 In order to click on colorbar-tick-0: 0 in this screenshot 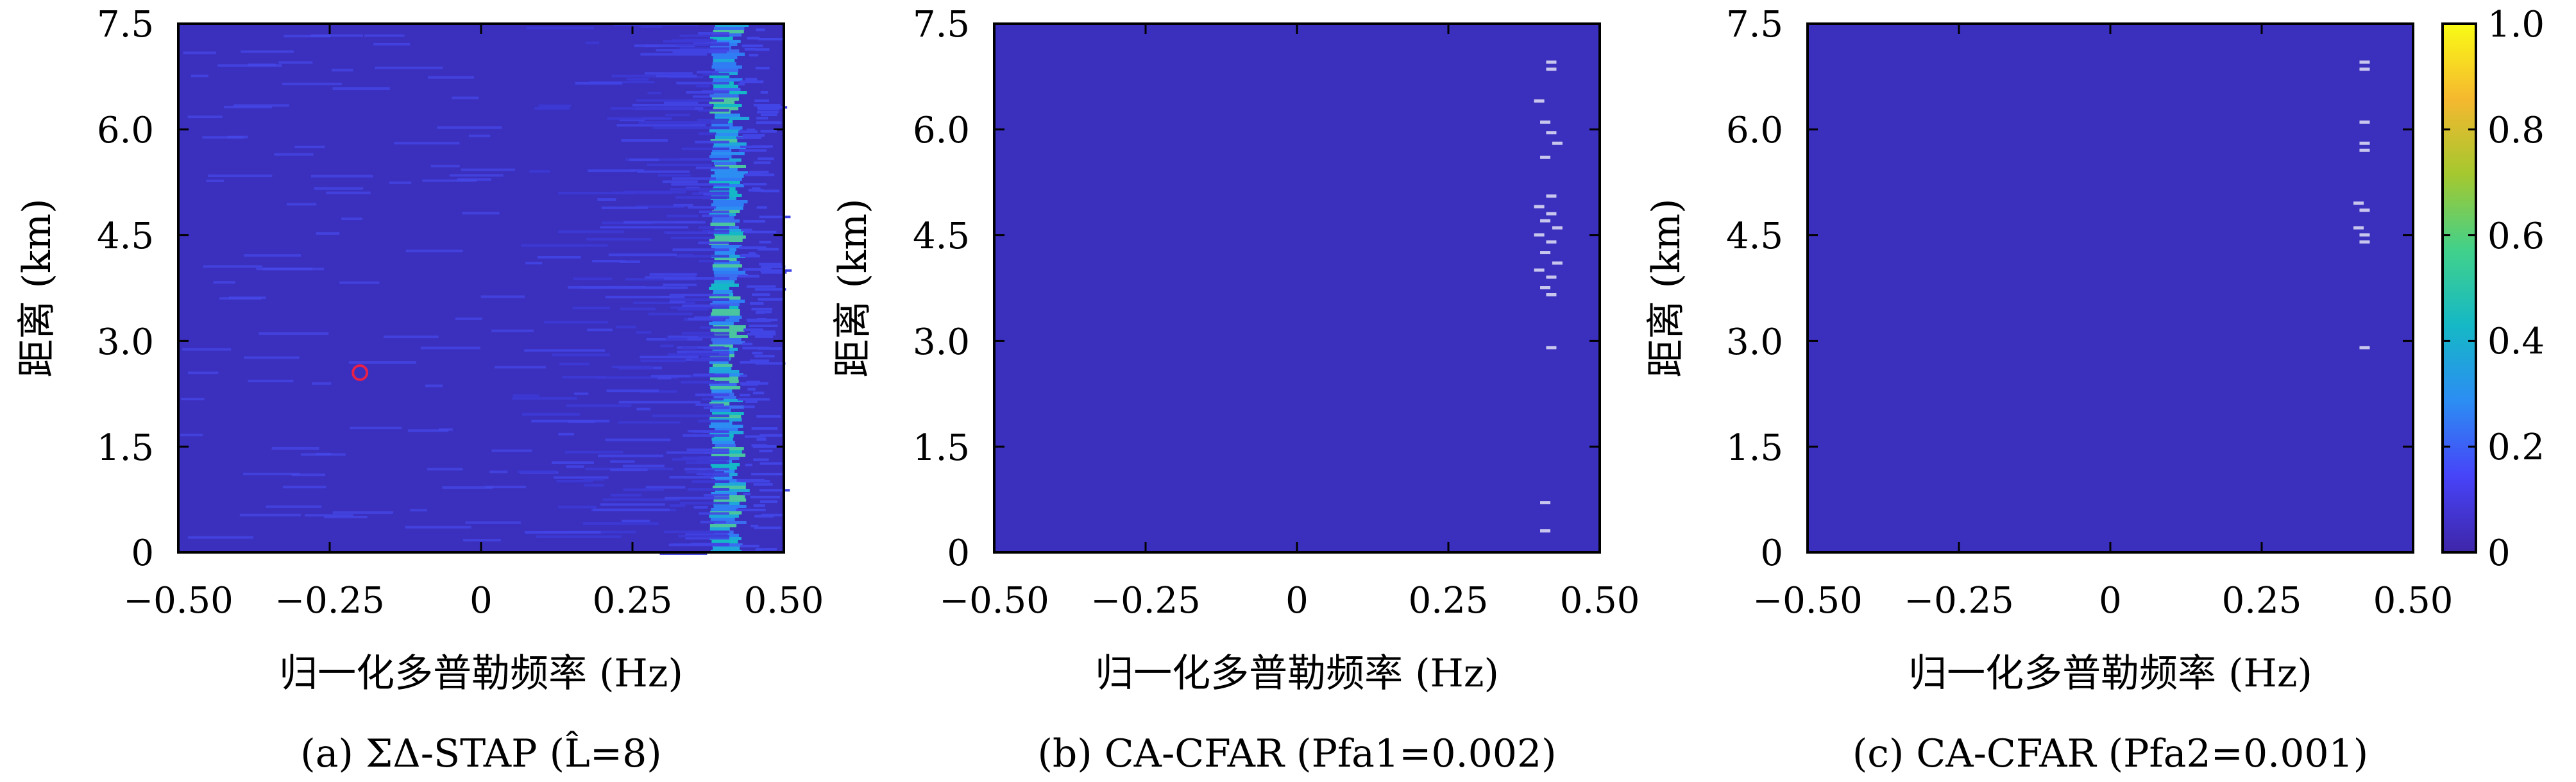, I will do `click(2499, 553)`.